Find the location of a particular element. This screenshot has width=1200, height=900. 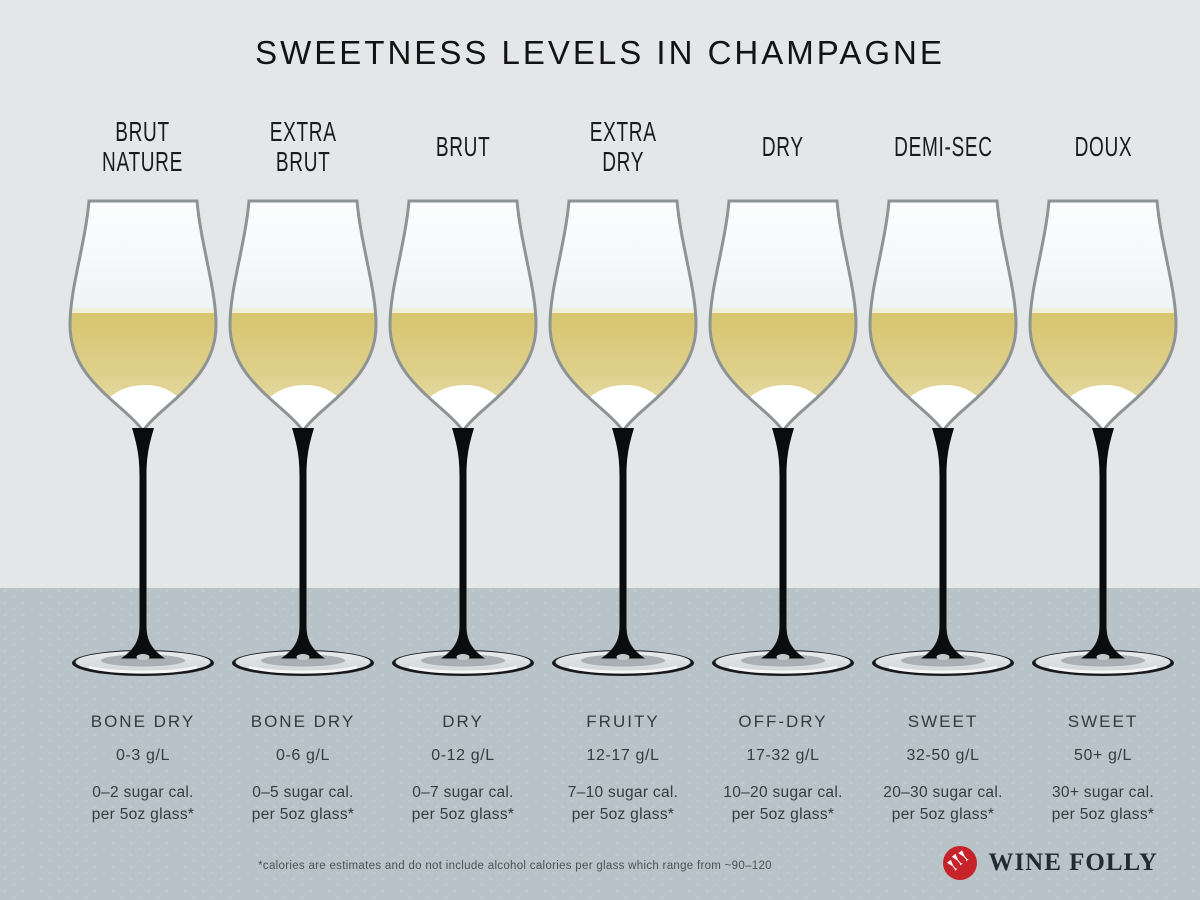

sweetness-level-name-text: DRY is located at coordinates (783, 146).